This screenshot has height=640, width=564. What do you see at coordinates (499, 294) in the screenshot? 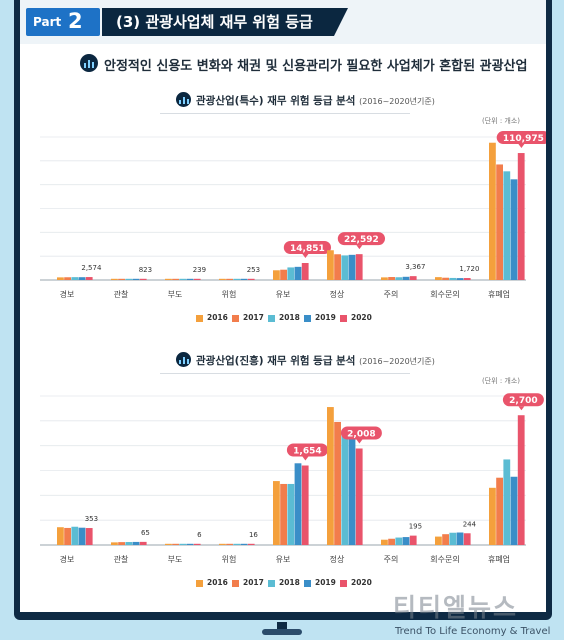
I see `x-tick-label: 휴폐업` at bounding box center [499, 294].